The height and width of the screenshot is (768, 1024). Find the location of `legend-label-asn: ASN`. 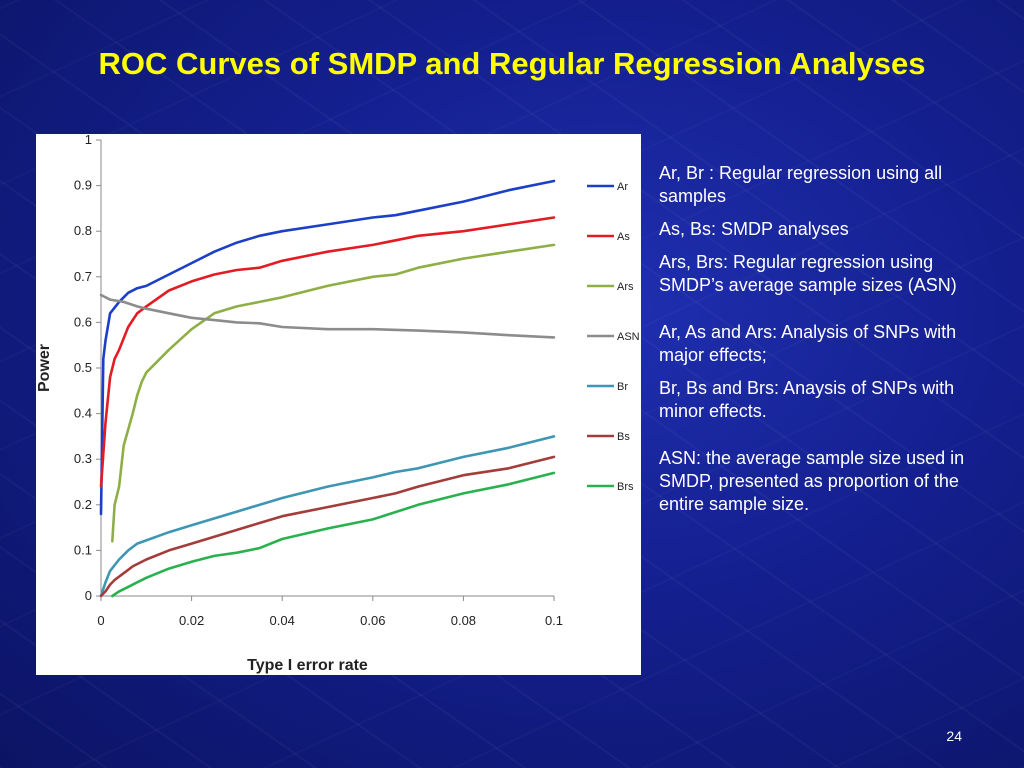

legend-label-asn: ASN is located at coordinates (628, 337).